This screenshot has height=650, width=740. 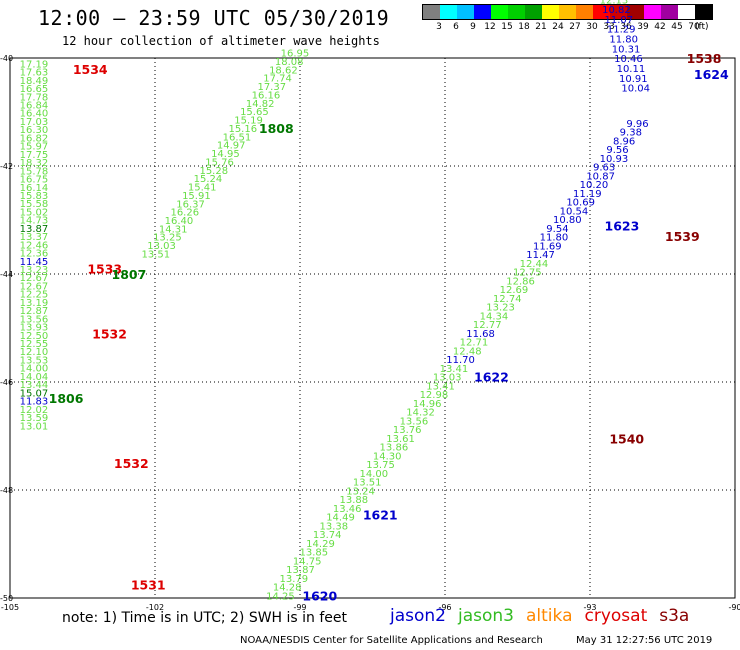 I want to click on pass-label: 1539, so click(x=682, y=236).